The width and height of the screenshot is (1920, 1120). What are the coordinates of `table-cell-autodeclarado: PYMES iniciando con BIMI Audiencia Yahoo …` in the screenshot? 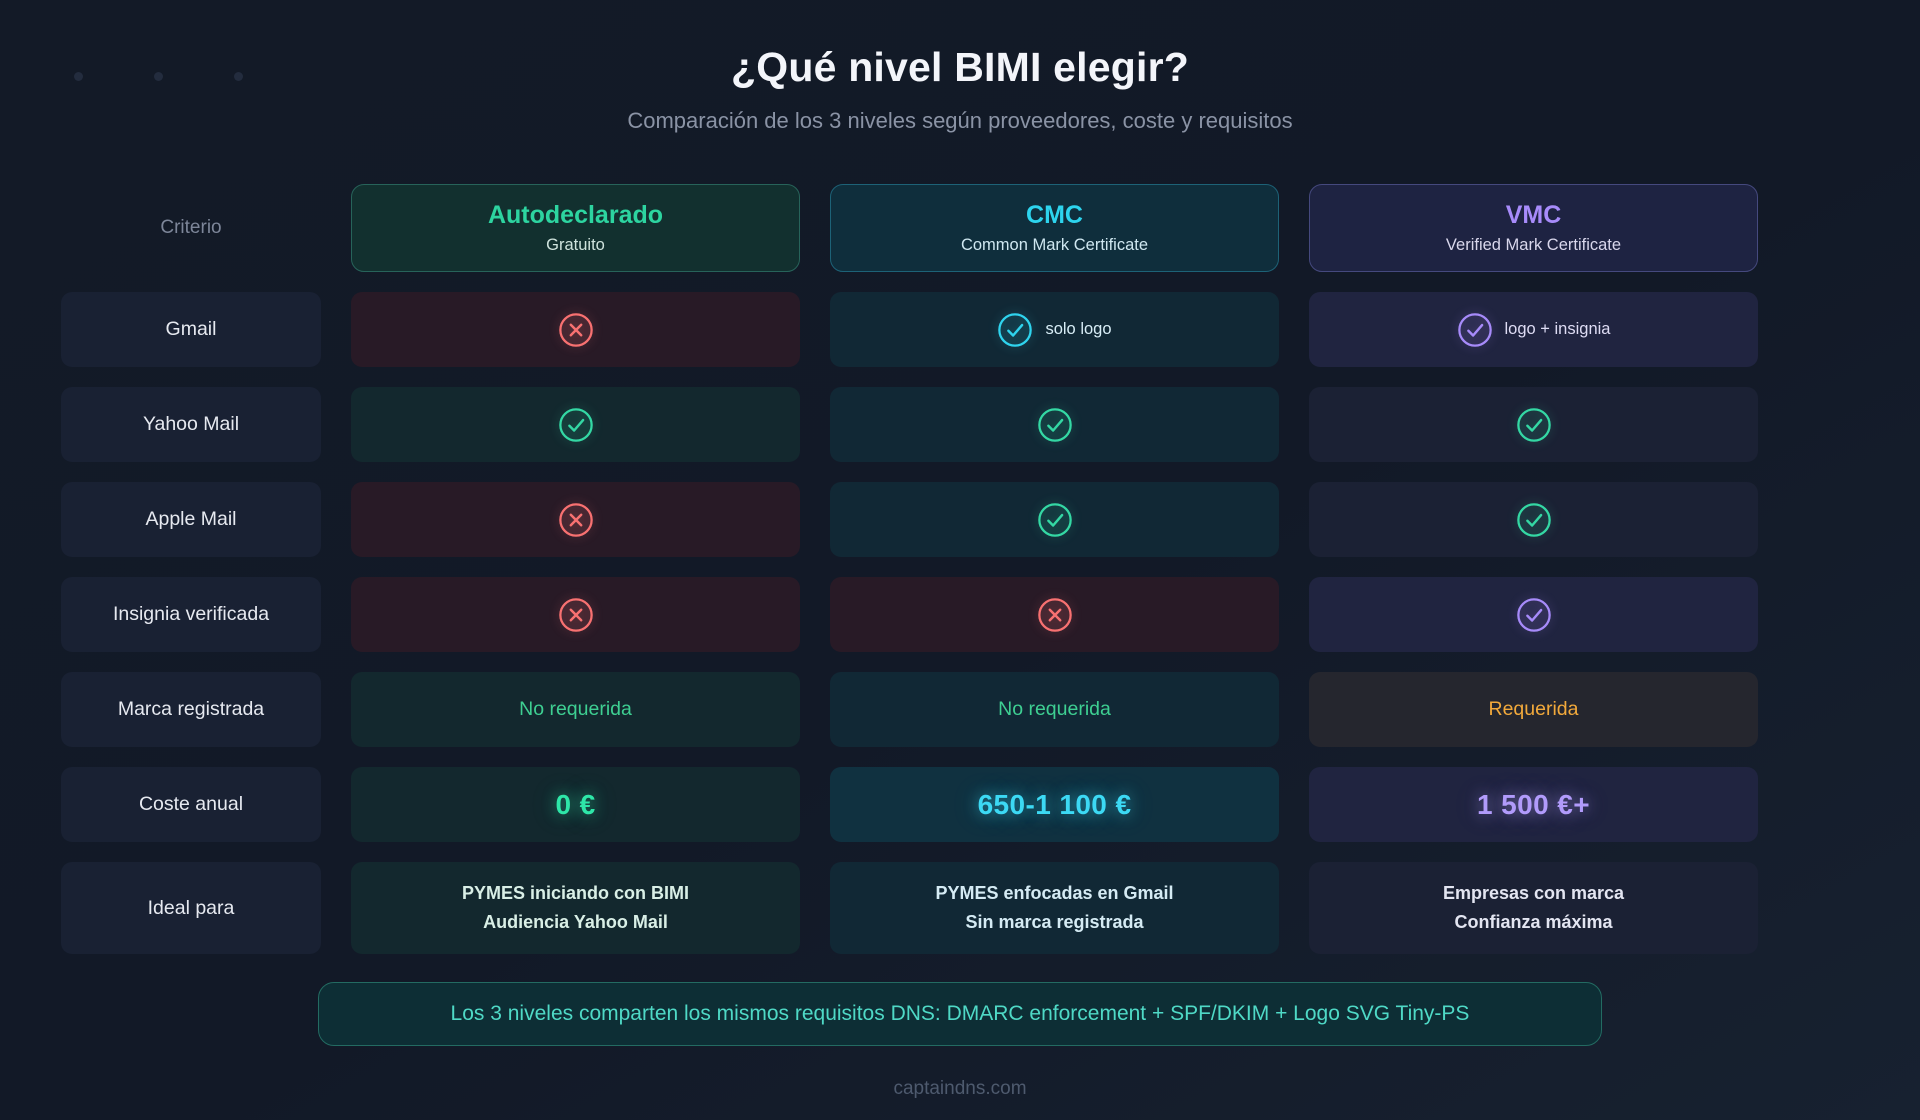 It's located at (575, 908).